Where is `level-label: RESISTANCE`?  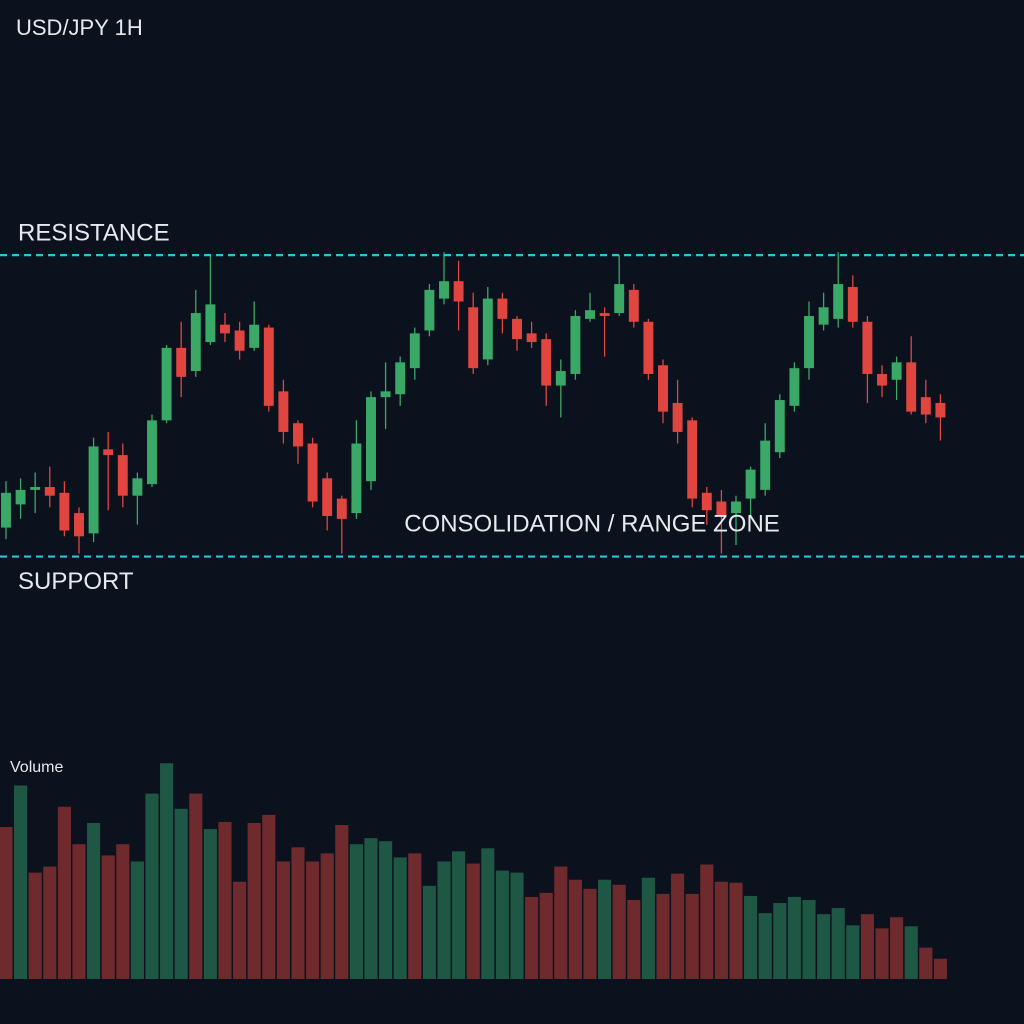
level-label: RESISTANCE is located at coordinates (94, 232).